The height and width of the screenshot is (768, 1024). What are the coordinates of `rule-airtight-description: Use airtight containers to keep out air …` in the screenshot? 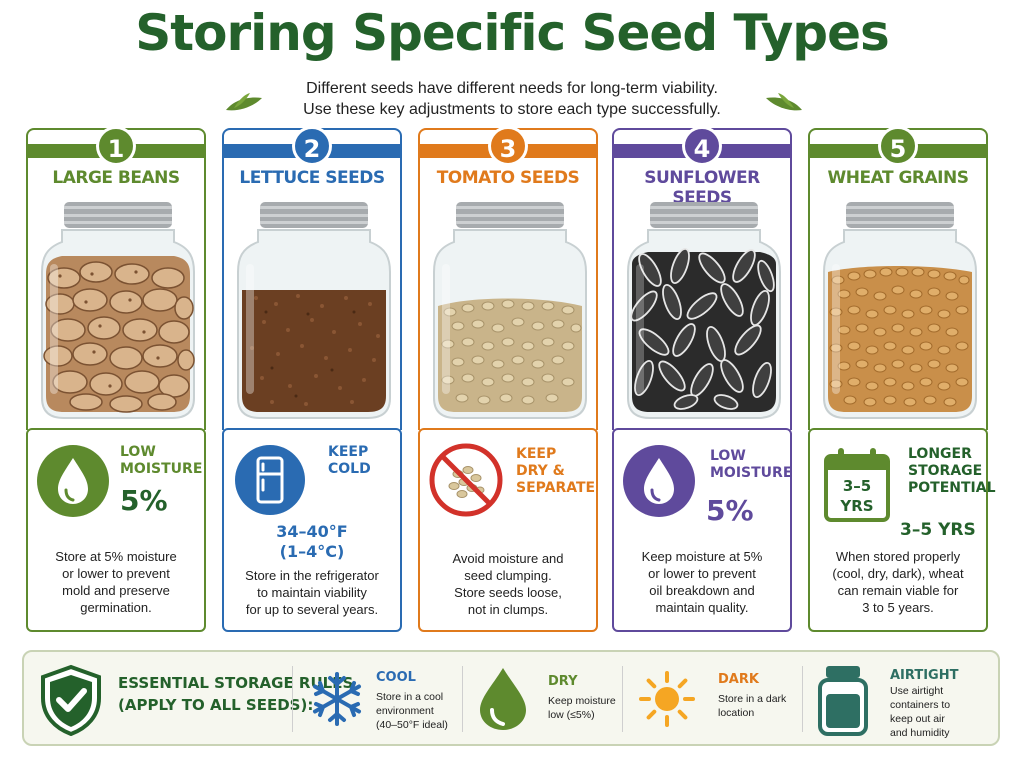 It's located at (920, 712).